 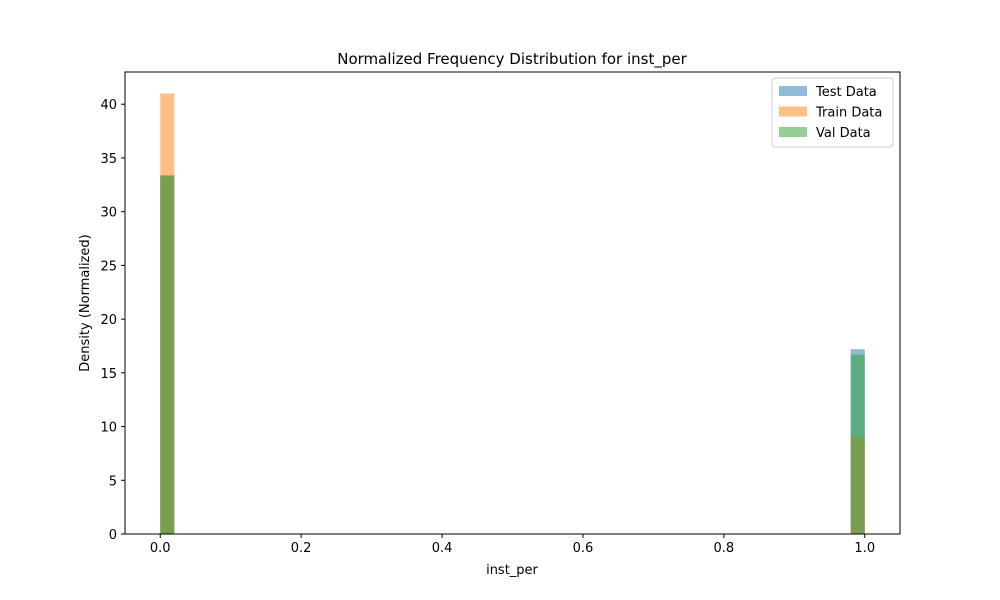 What do you see at coordinates (85, 302) in the screenshot?
I see `y-axis-label: Density (Normalized)` at bounding box center [85, 302].